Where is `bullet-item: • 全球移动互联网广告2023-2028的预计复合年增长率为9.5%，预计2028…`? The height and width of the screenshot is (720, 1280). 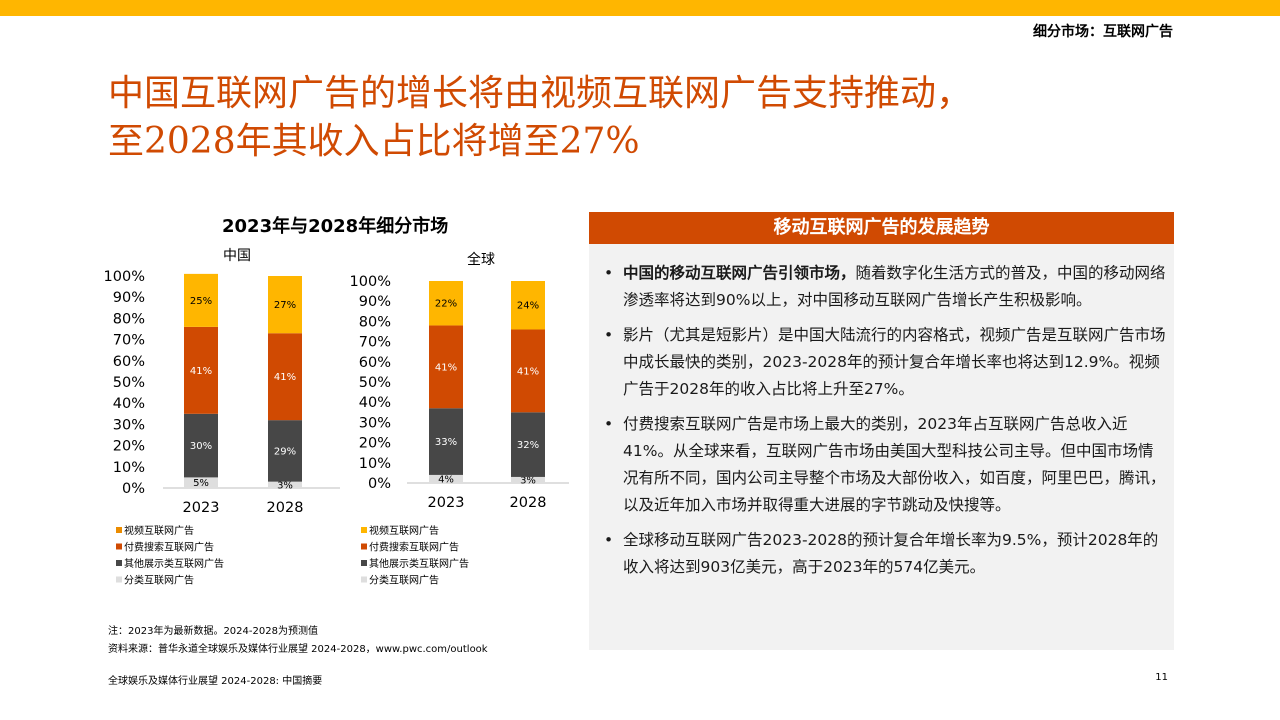
bullet-item: • 全球移动互联网广告2023-2028的预计复合年增长率为9.5%，预计2028… is located at coordinates (884, 554).